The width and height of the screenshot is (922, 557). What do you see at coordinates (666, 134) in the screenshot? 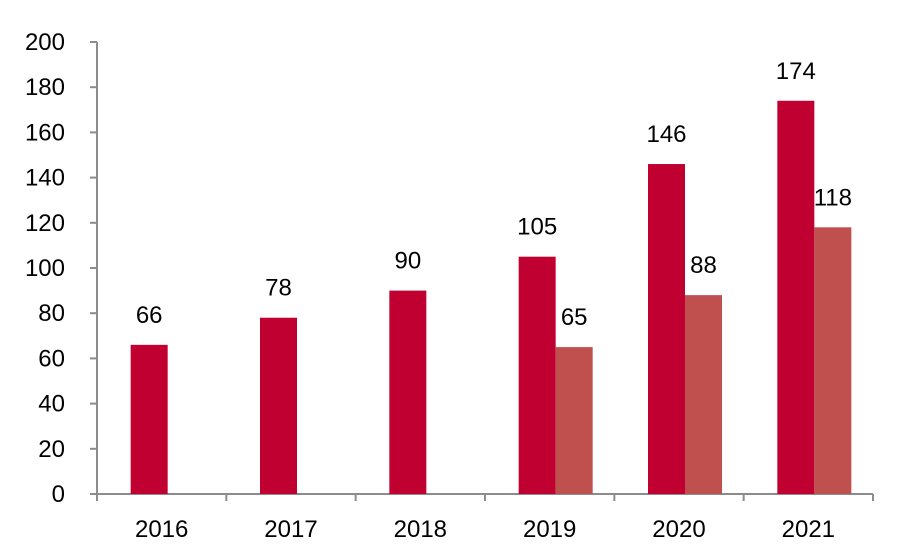
I see `data-label: 146` at bounding box center [666, 134].